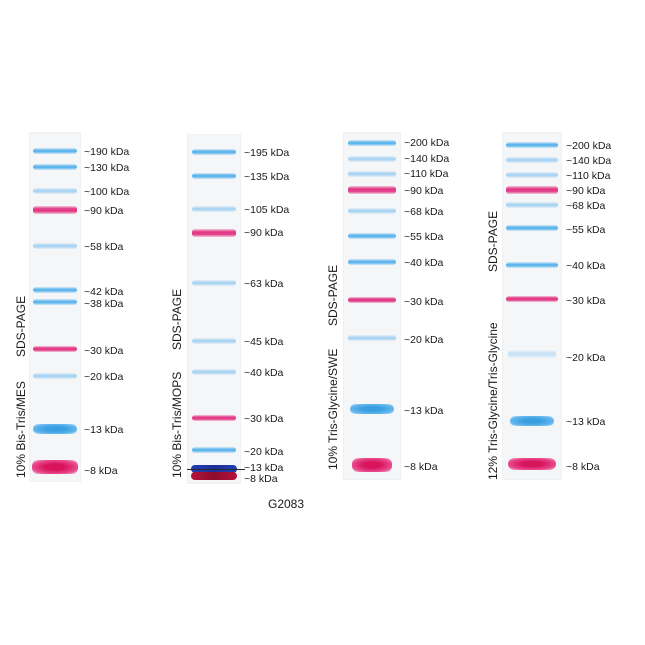  What do you see at coordinates (493, 401) in the screenshot?
I see `gel-condition-label: 12% Tris-Glycine/Tris-Glycine` at bounding box center [493, 401].